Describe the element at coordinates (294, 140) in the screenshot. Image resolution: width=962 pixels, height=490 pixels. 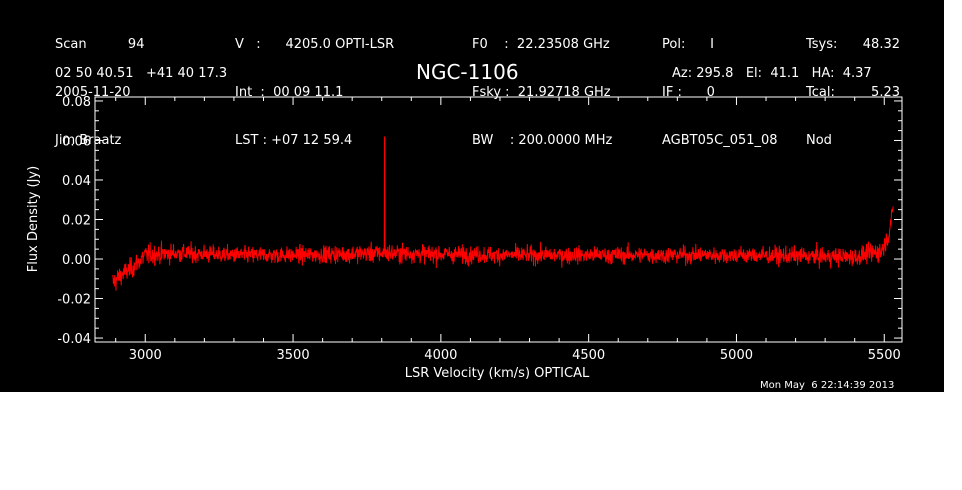
I see `lst-label: LST : +07 12 59.4` at that location.